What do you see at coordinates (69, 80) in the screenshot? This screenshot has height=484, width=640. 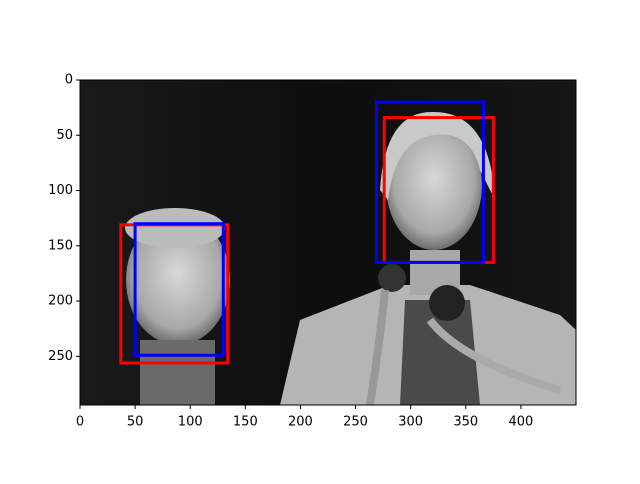 I see `y-tick-label: 0` at bounding box center [69, 80].